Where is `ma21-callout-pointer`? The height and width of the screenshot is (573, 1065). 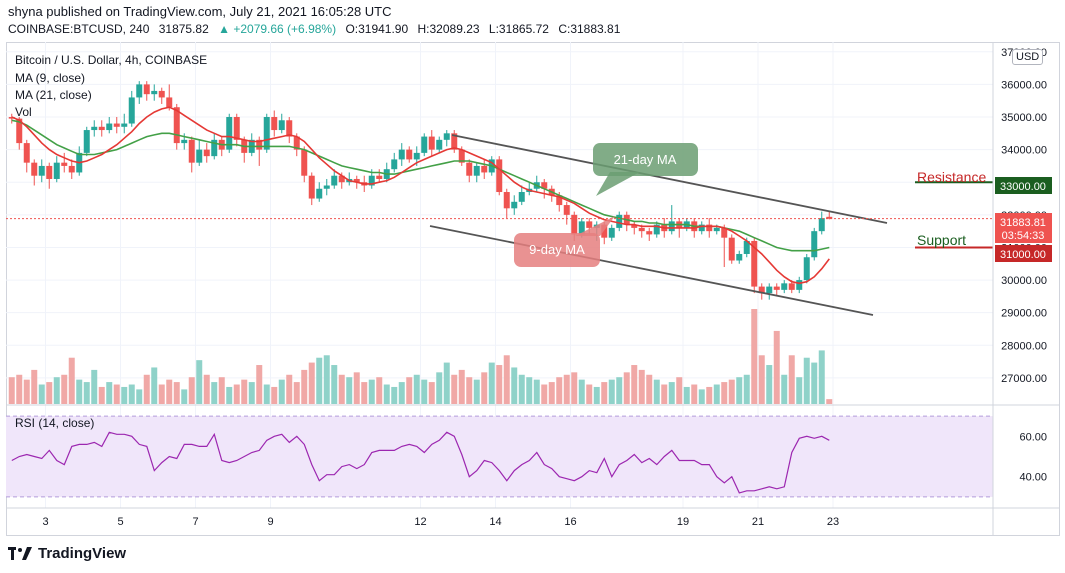
ma21-callout-pointer is located at coordinates (618, 184).